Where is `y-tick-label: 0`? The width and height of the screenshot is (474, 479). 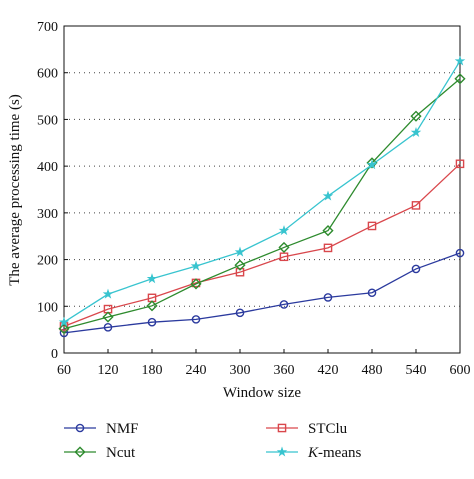
y-tick-label: 0 is located at coordinates (54, 354).